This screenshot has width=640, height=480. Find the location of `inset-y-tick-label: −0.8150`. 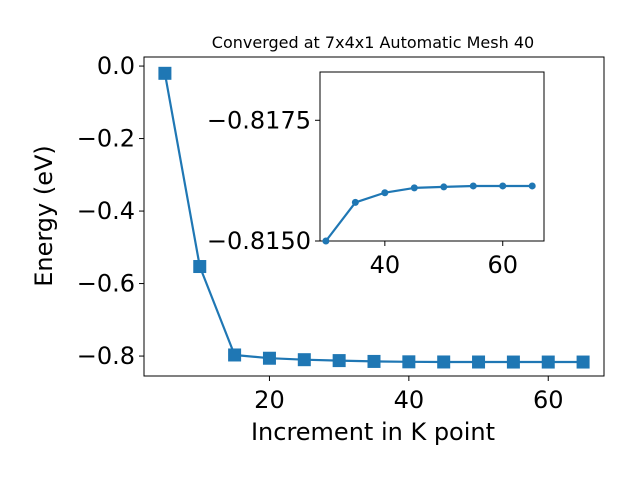

inset-y-tick-label: −0.8150 is located at coordinates (259, 241).